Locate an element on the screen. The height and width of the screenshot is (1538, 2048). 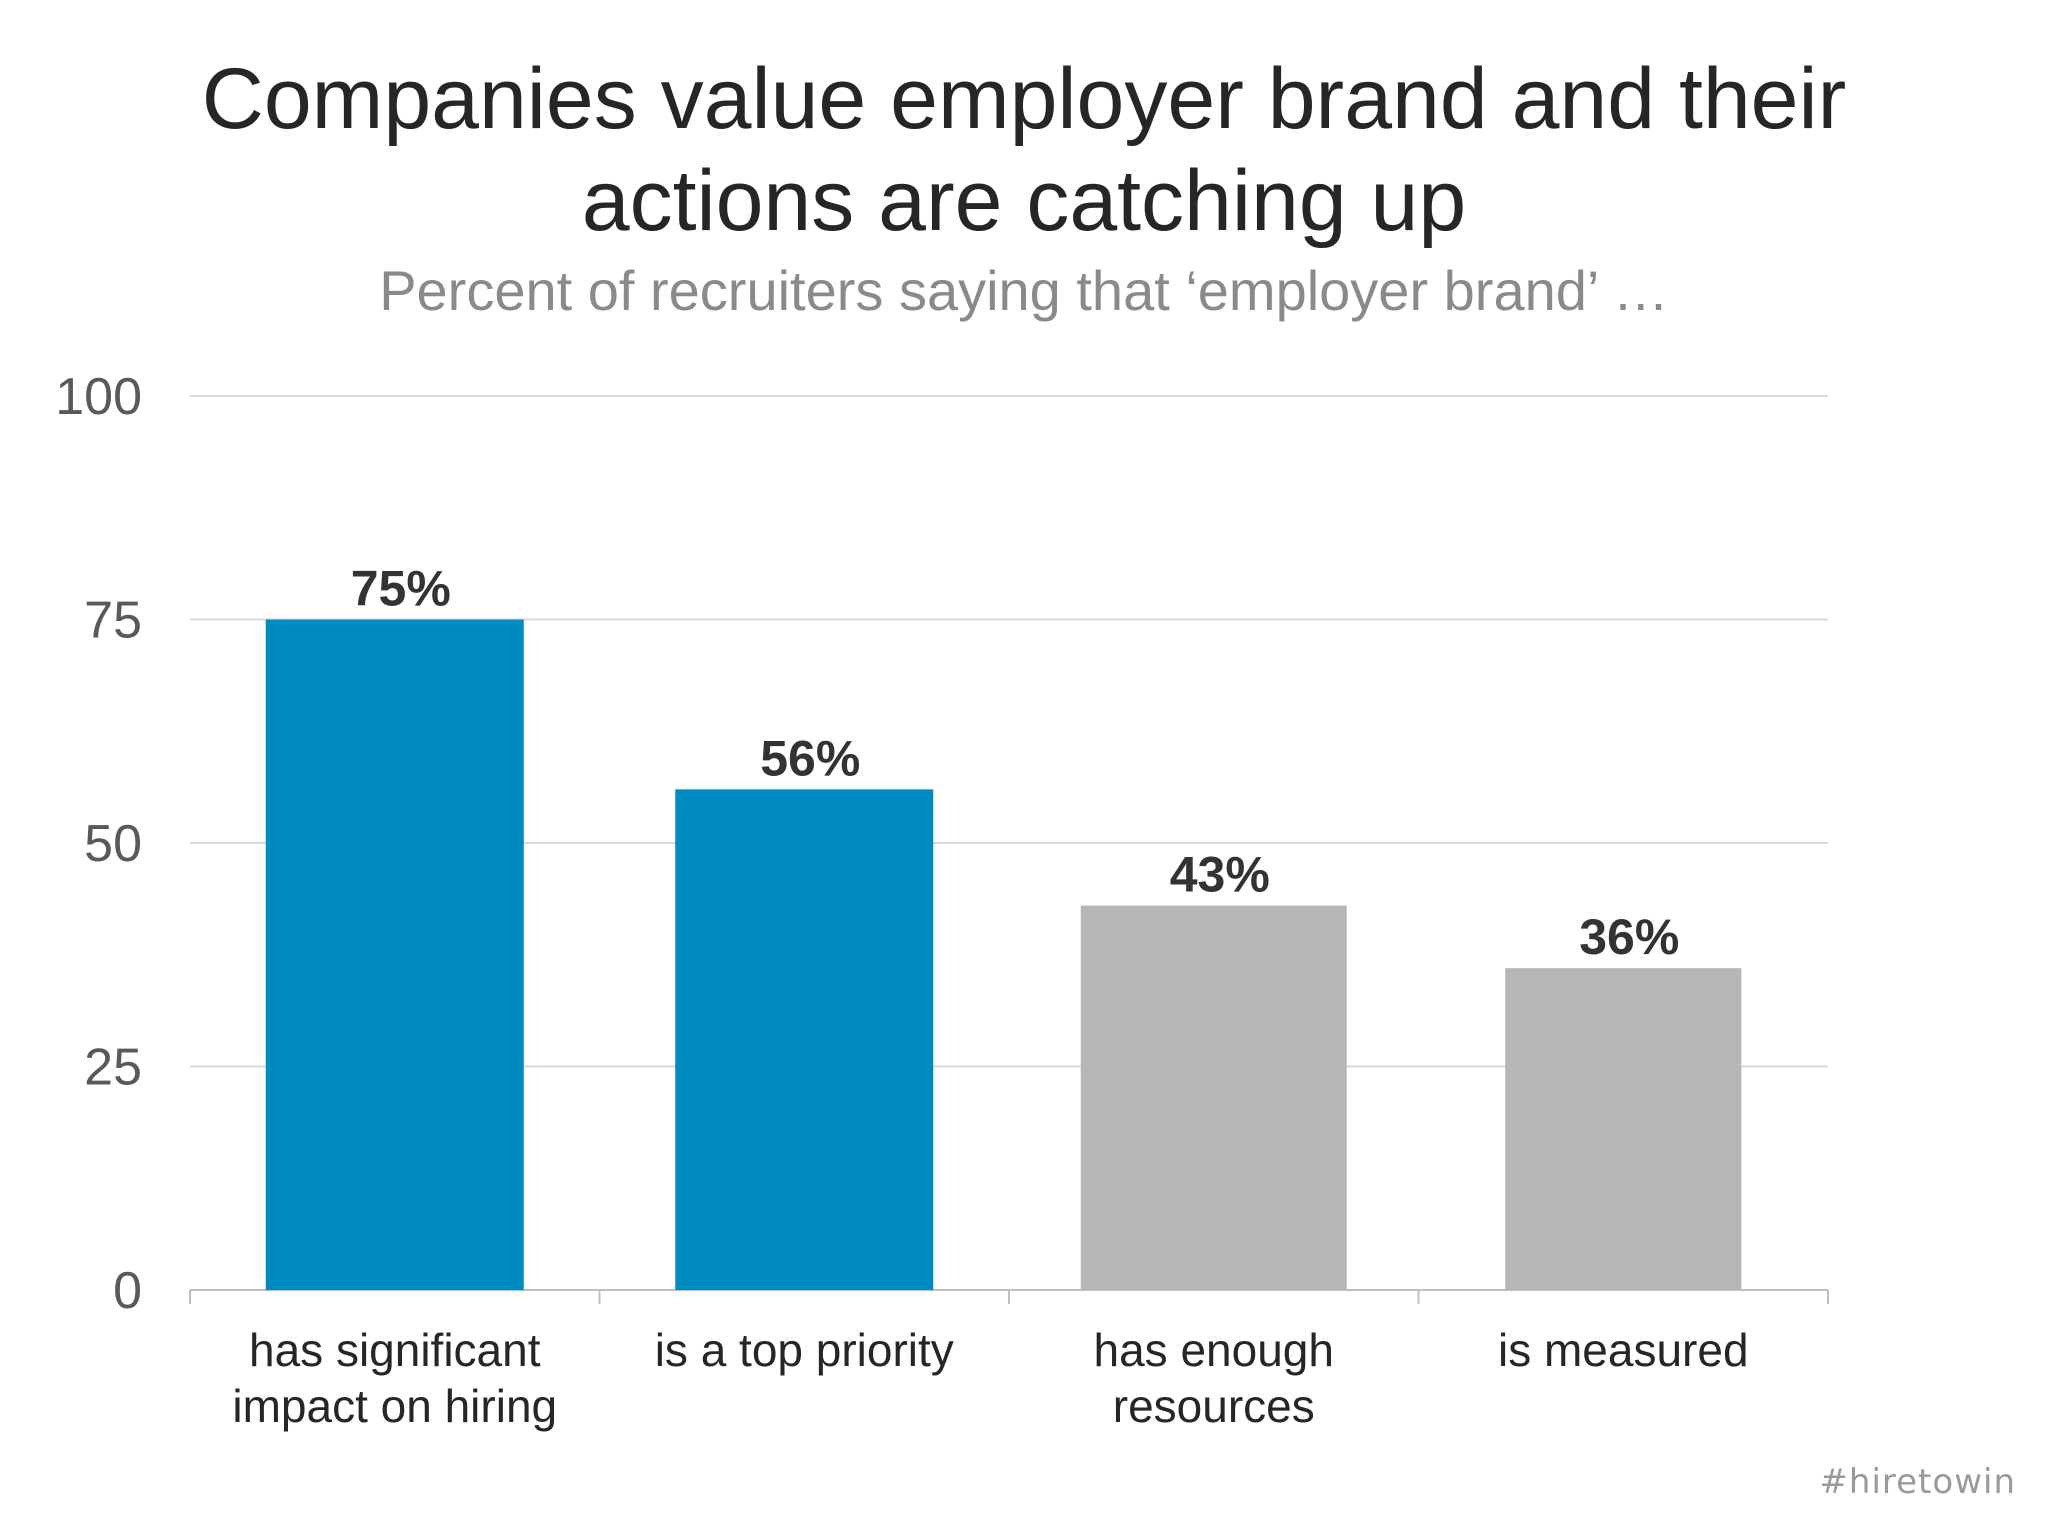
y-tick-label: 0 is located at coordinates (127, 1291).